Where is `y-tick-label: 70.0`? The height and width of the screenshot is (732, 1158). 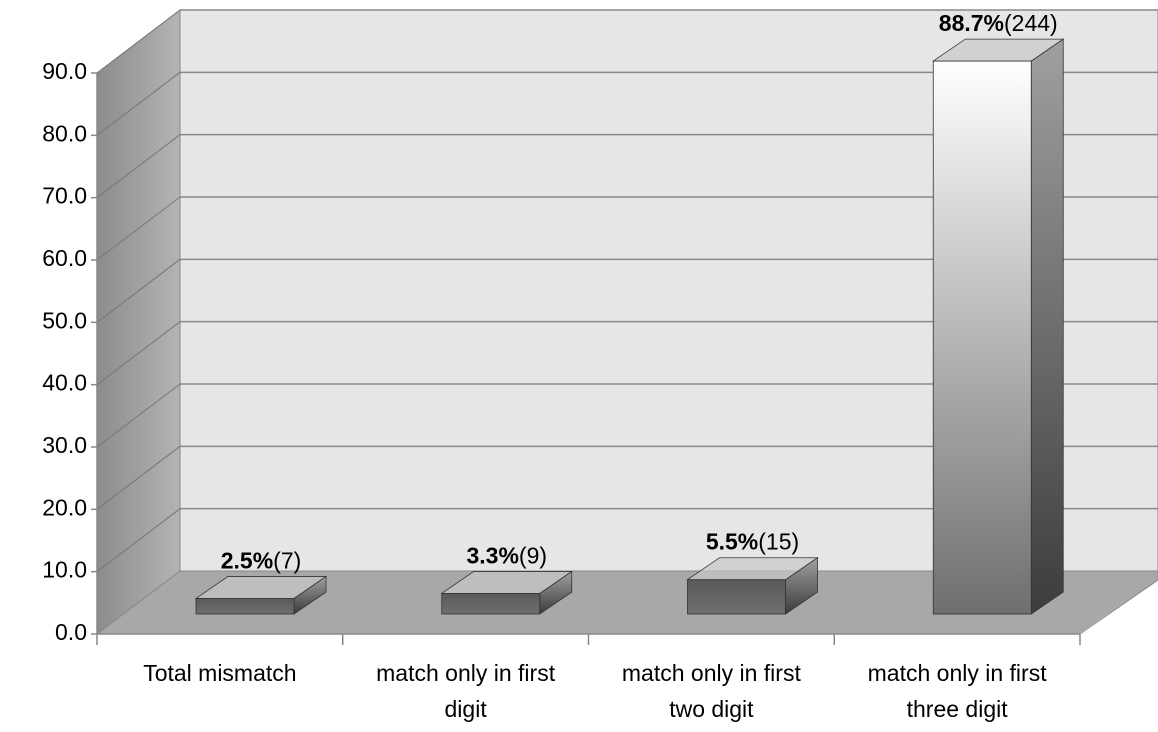
y-tick-label: 70.0 is located at coordinates (64, 196).